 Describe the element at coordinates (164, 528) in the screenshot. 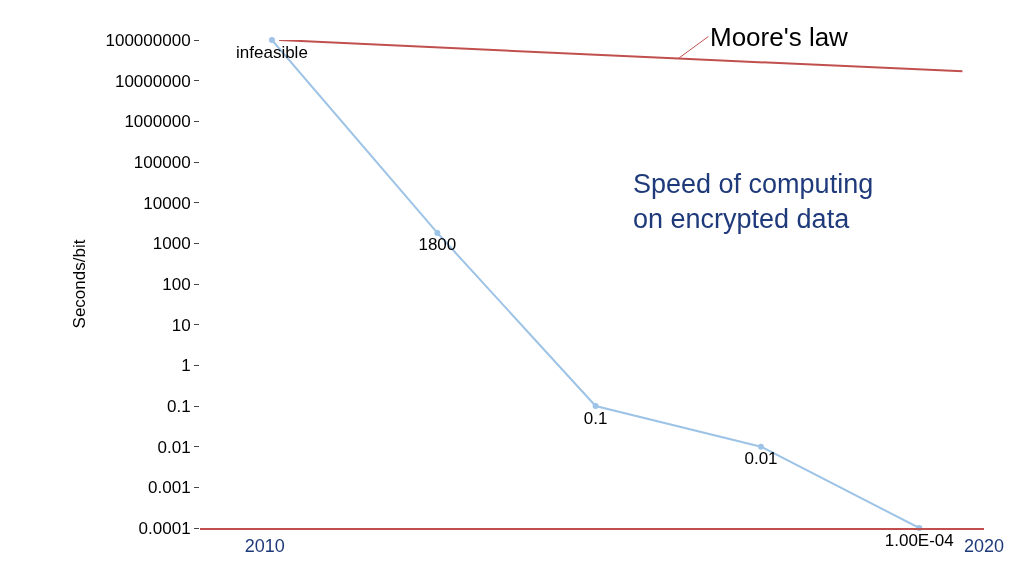

I see `y-tick-label: 0.0001` at that location.